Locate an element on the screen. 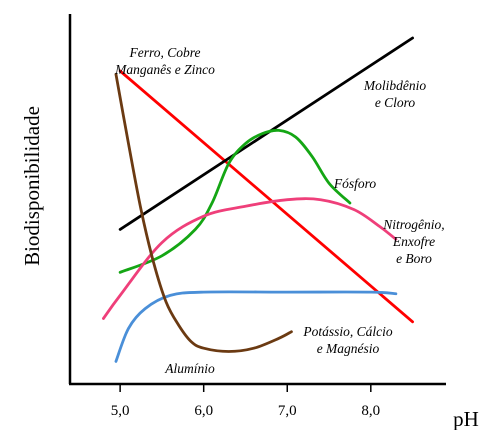  series-label-ferro-cobre-manganes-zinco: Manganês e Zinco is located at coordinates (164, 69).